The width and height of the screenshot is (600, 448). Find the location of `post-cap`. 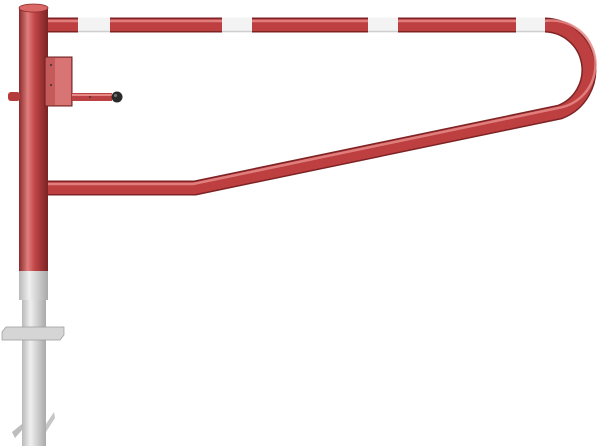

post-cap is located at coordinates (33, 8).